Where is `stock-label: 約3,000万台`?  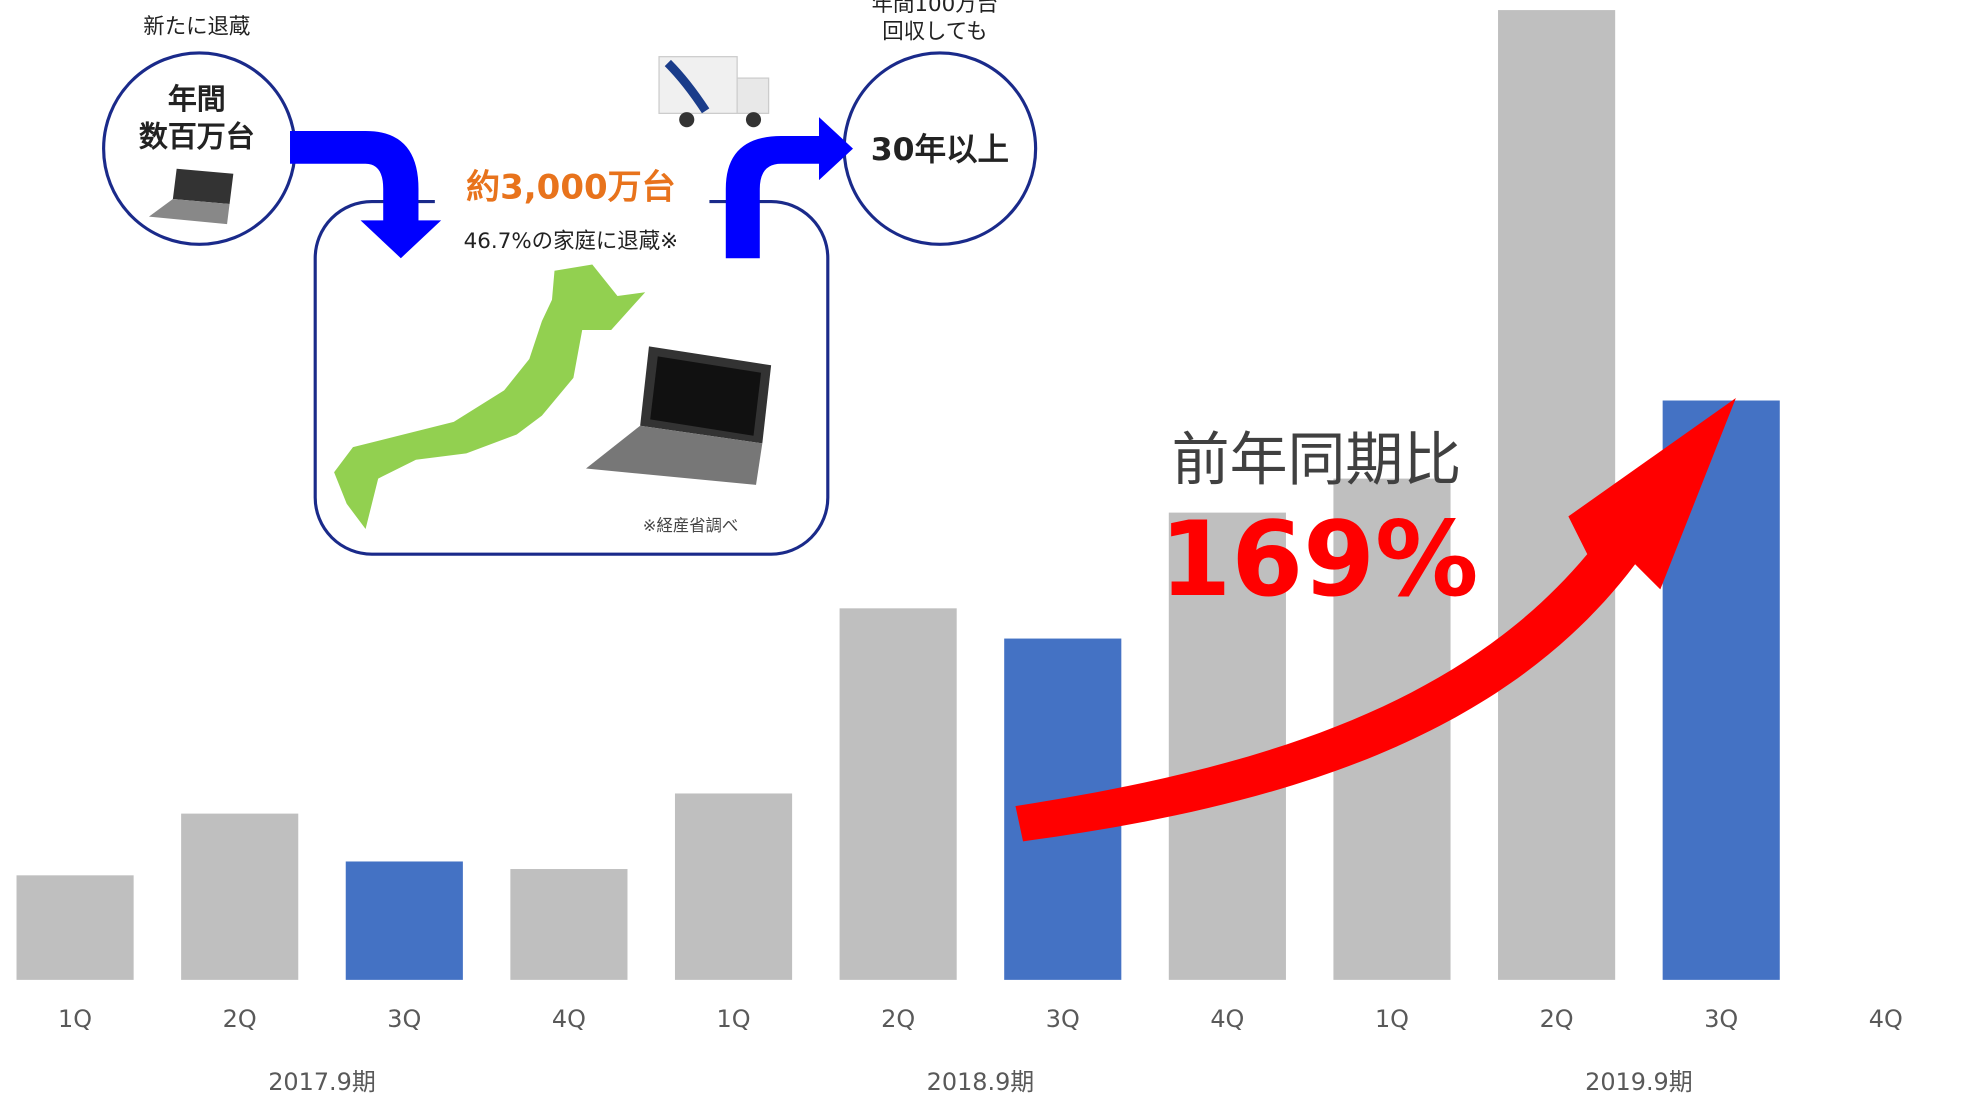 stock-label: 約3,000万台 is located at coordinates (571, 187).